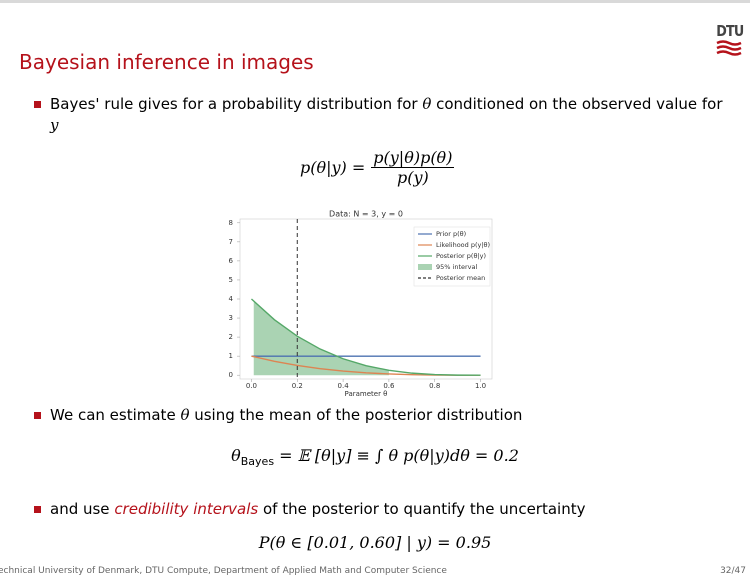 This screenshot has height=579, width=750. I want to click on text: and use, so click(82, 509).